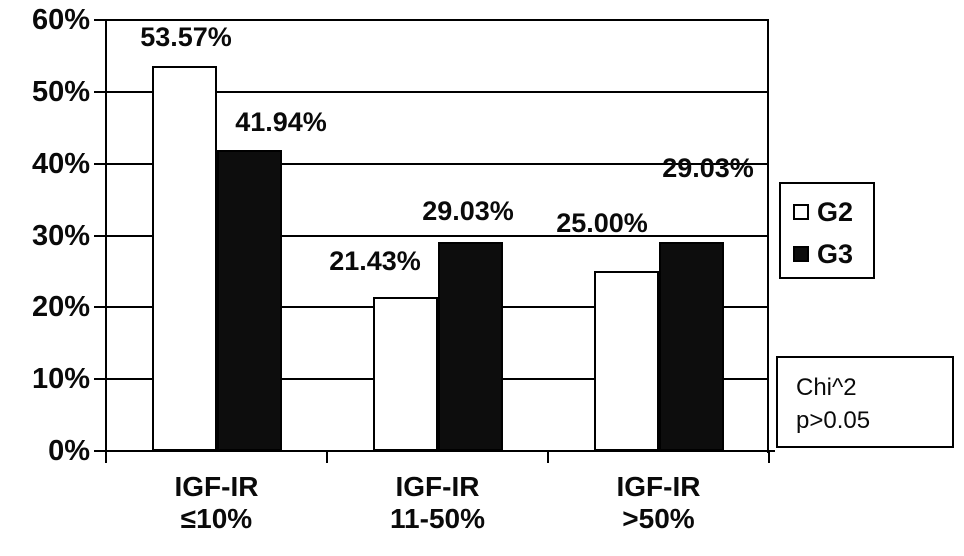 The height and width of the screenshot is (556, 964). I want to click on x-axis-line, so click(434, 451).